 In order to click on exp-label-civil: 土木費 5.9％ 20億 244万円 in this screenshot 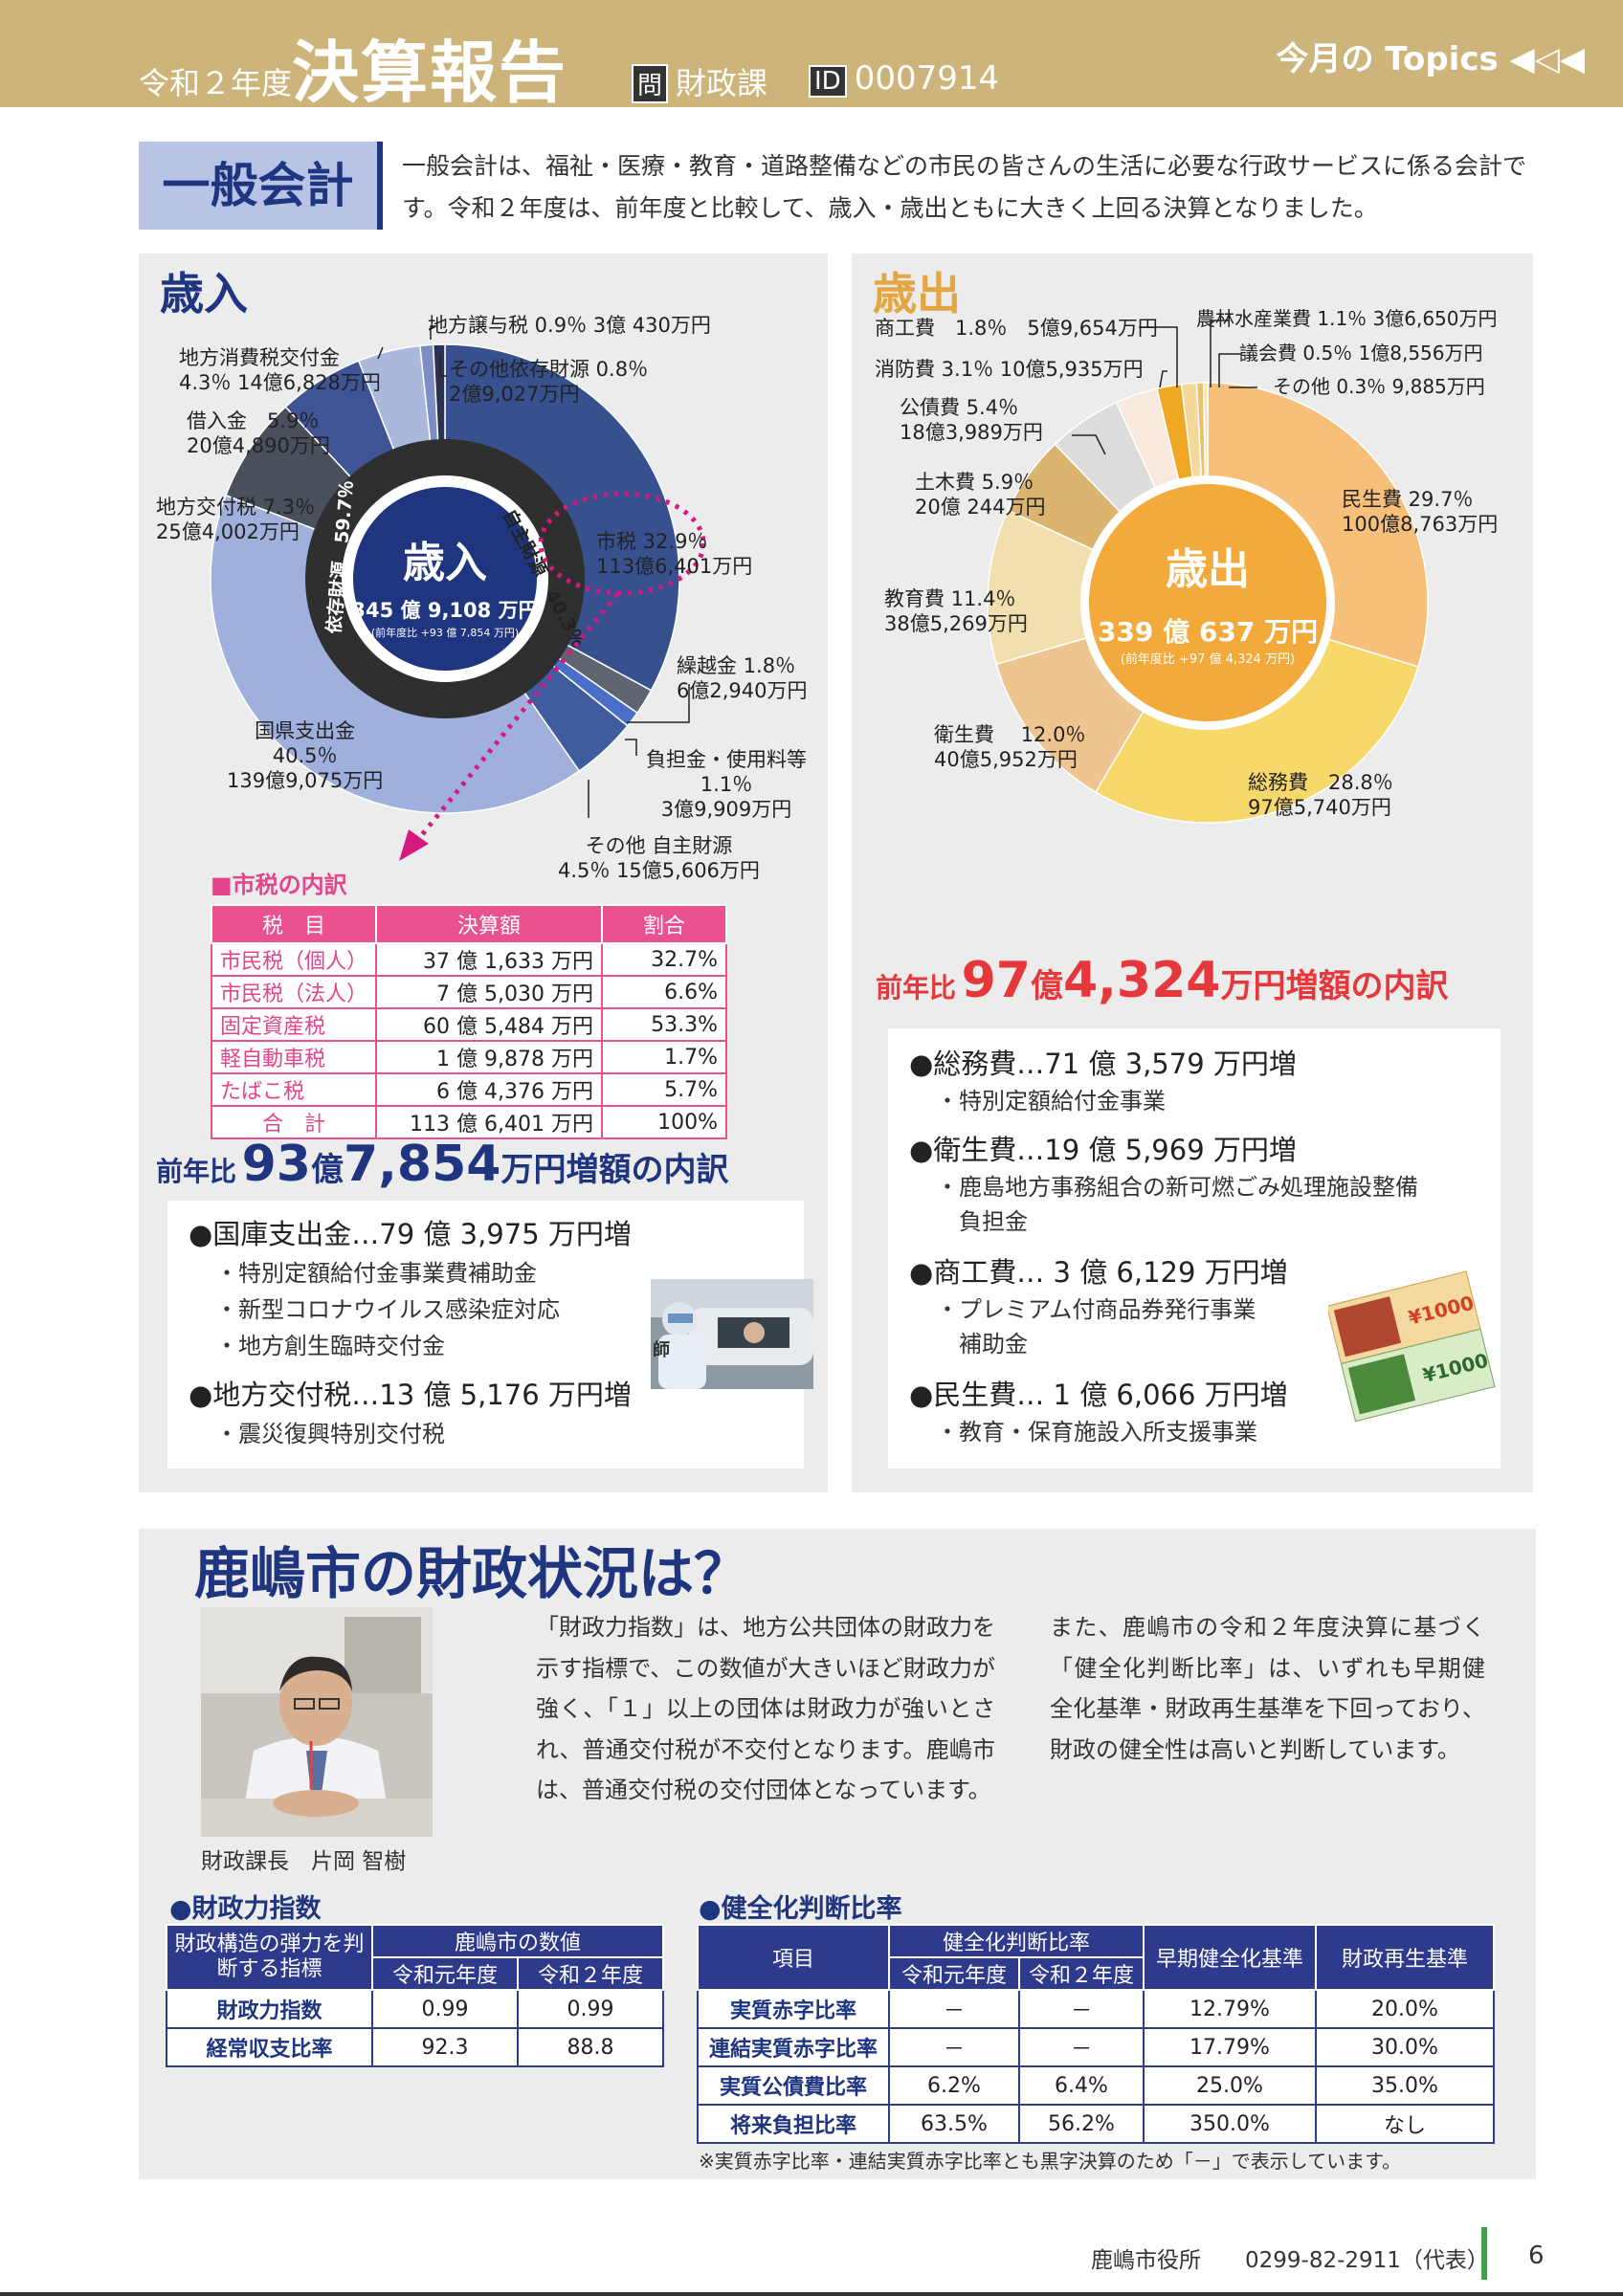, I will do `click(980, 495)`.